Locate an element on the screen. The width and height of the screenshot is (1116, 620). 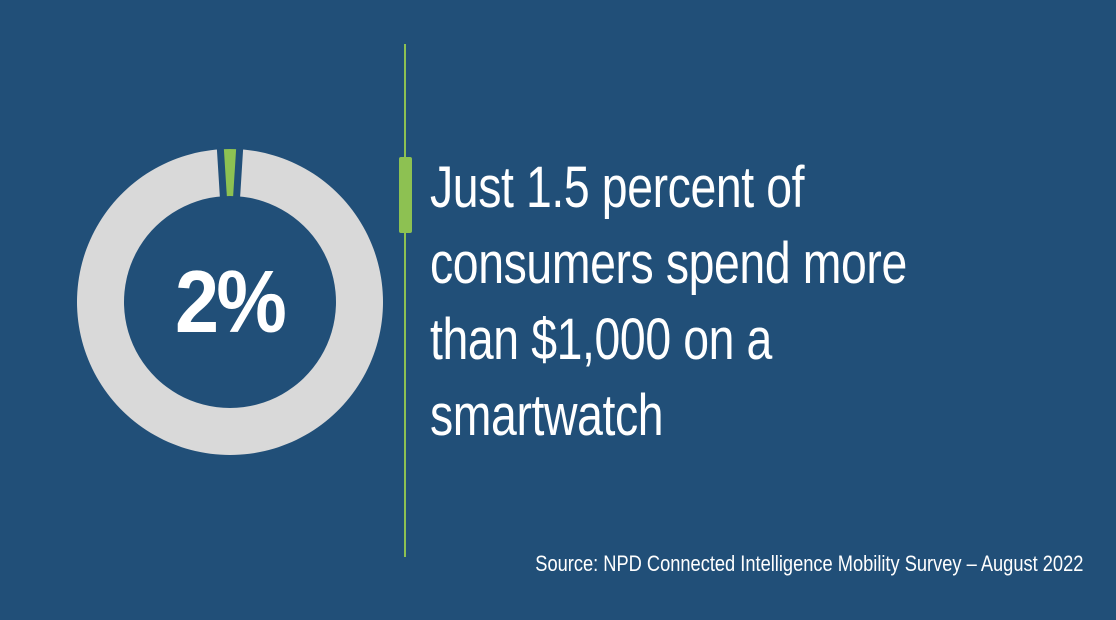
donut-chart-graphic is located at coordinates (230, 301).